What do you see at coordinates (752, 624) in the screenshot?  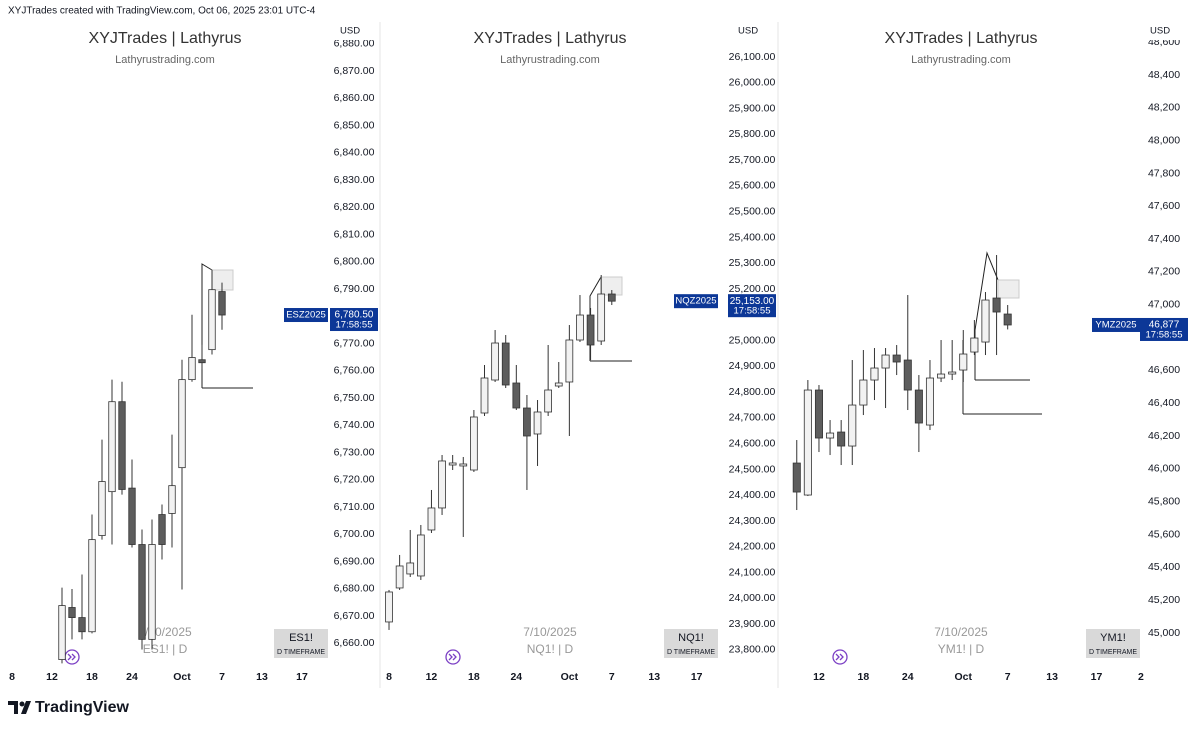 I see `y-tick-label: 23,900.00` at bounding box center [752, 624].